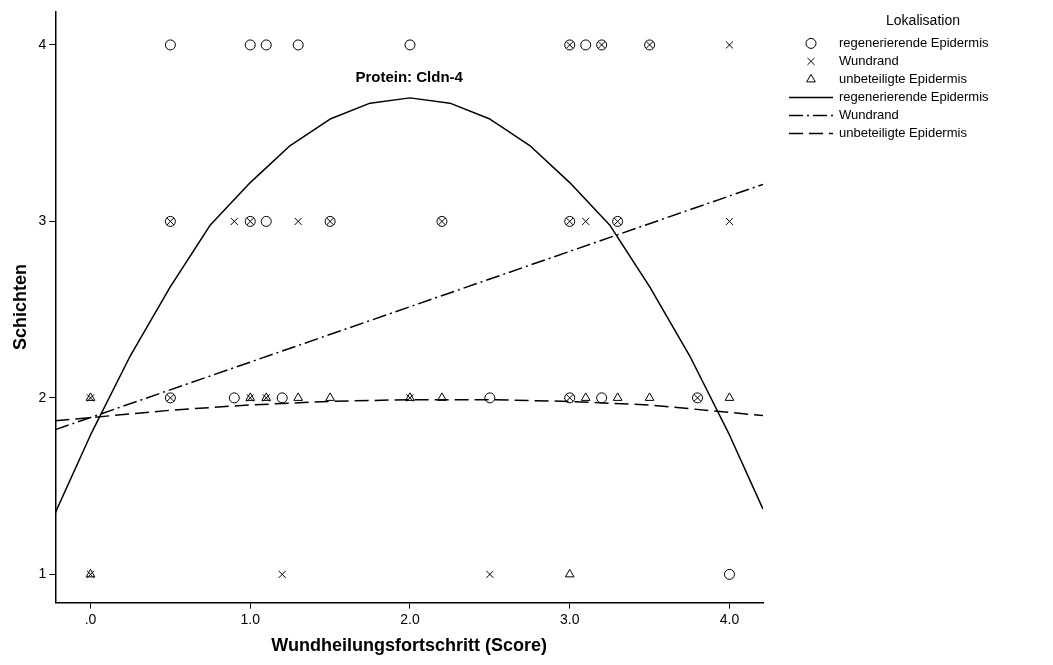 The height and width of the screenshot is (665, 1053). I want to click on text: Protein: Cldn-4, so click(409, 76).